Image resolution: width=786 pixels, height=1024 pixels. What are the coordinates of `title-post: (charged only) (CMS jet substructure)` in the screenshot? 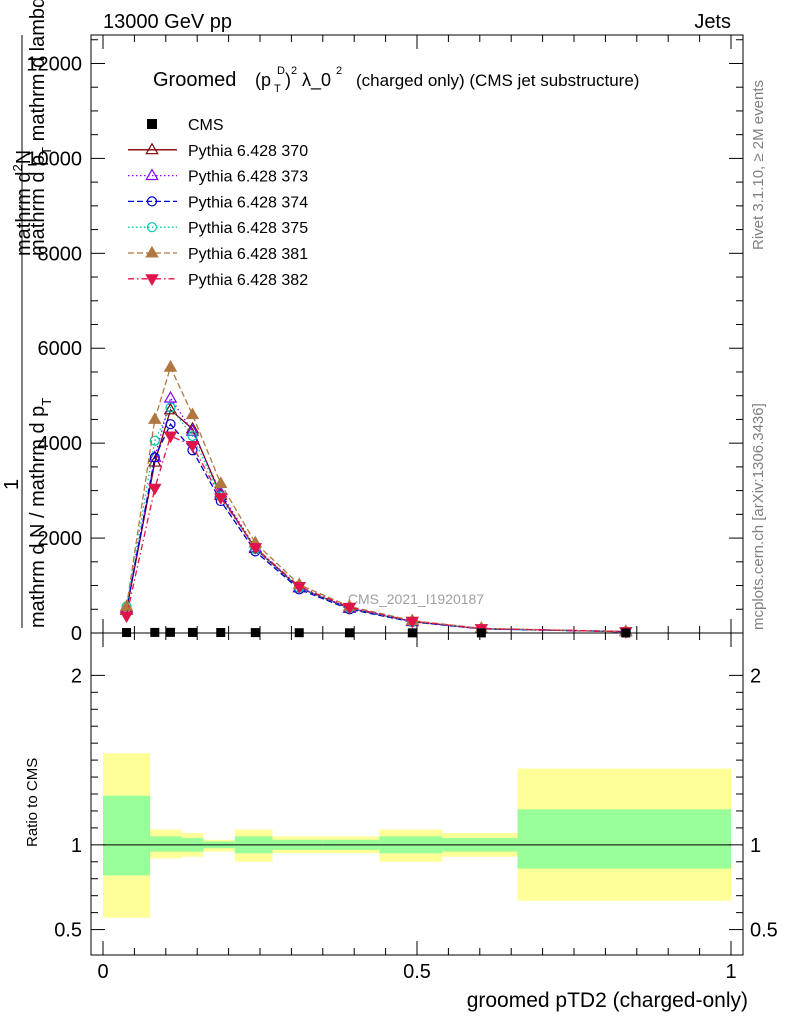 It's located at (497, 80).